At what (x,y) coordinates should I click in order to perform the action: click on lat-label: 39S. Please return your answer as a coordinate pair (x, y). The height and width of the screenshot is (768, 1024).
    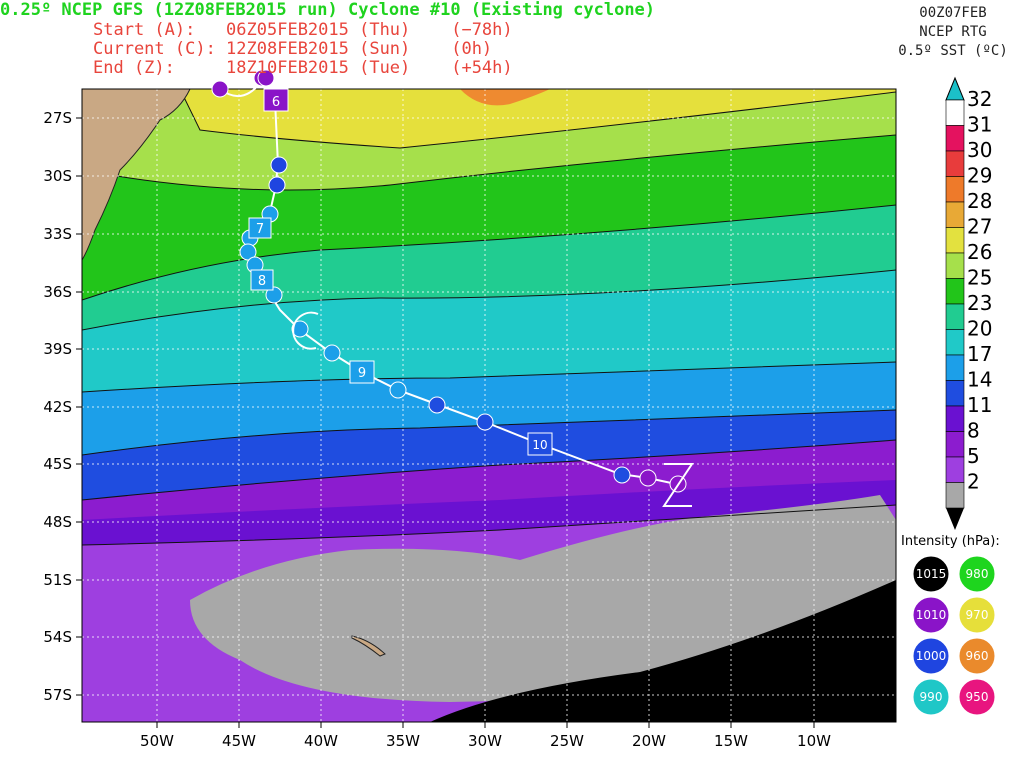
    Looking at the image, I should click on (57, 349).